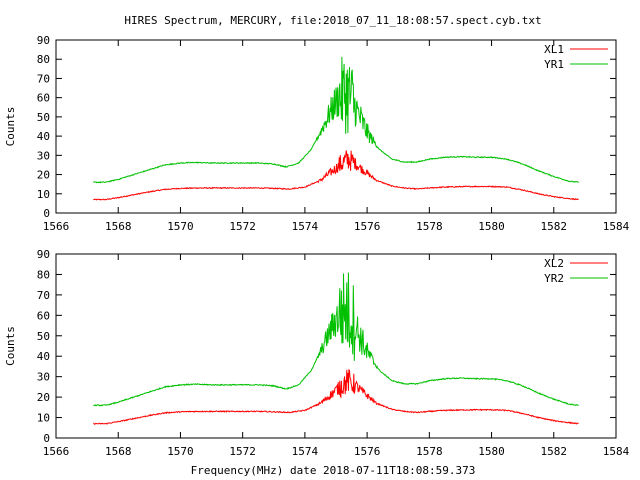 The height and width of the screenshot is (480, 640). What do you see at coordinates (554, 278) in the screenshot?
I see `legend-label: YR2` at bounding box center [554, 278].